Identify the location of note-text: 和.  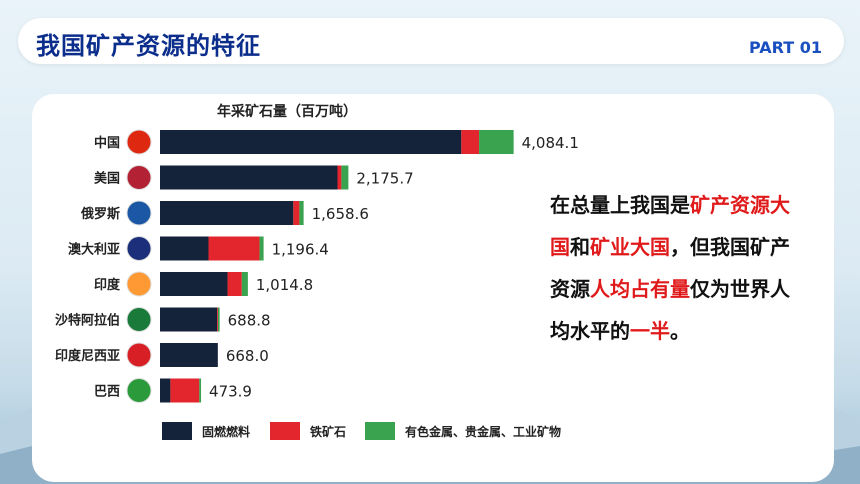
(580, 247).